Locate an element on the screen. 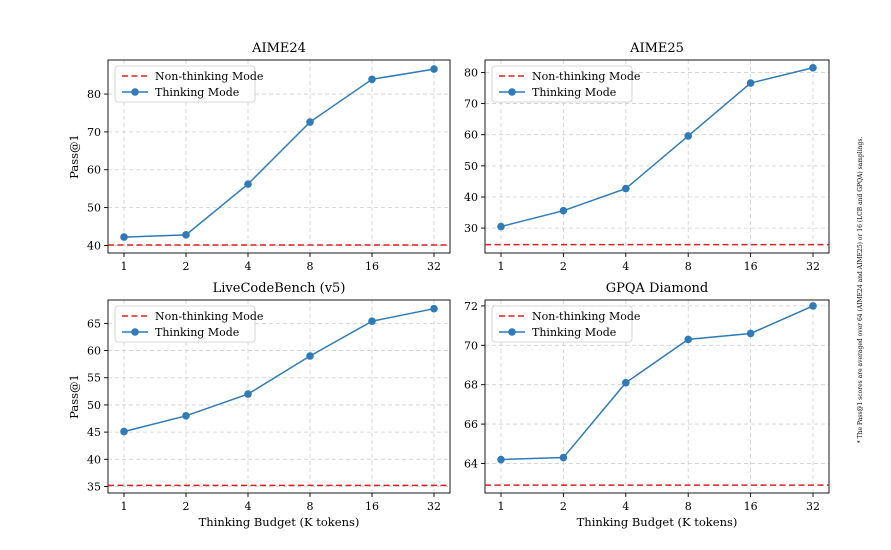  y-tick-label: 72 is located at coordinates (471, 306).